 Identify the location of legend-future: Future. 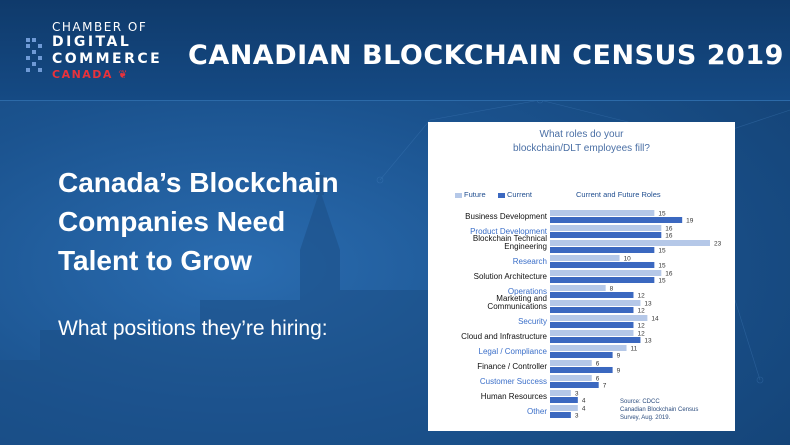
(470, 194).